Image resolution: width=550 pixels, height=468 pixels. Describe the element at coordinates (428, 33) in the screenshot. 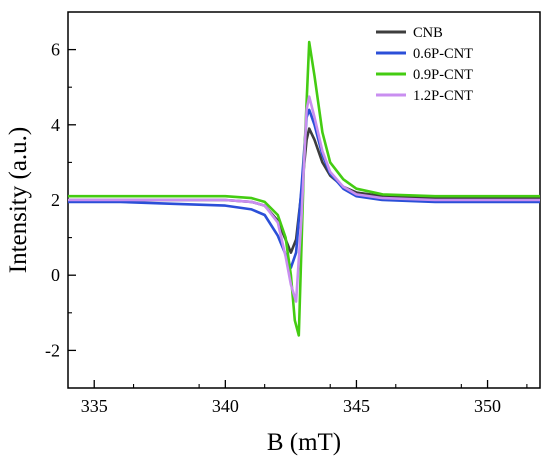

I see `legend-label: CNB` at that location.